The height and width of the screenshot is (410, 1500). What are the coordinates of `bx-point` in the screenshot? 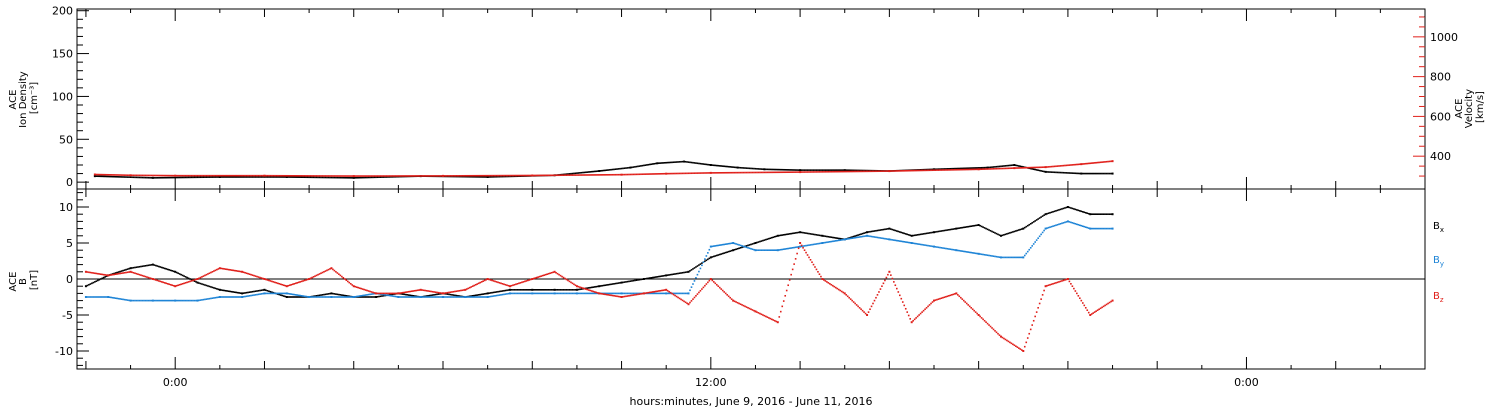 It's located at (576, 289).